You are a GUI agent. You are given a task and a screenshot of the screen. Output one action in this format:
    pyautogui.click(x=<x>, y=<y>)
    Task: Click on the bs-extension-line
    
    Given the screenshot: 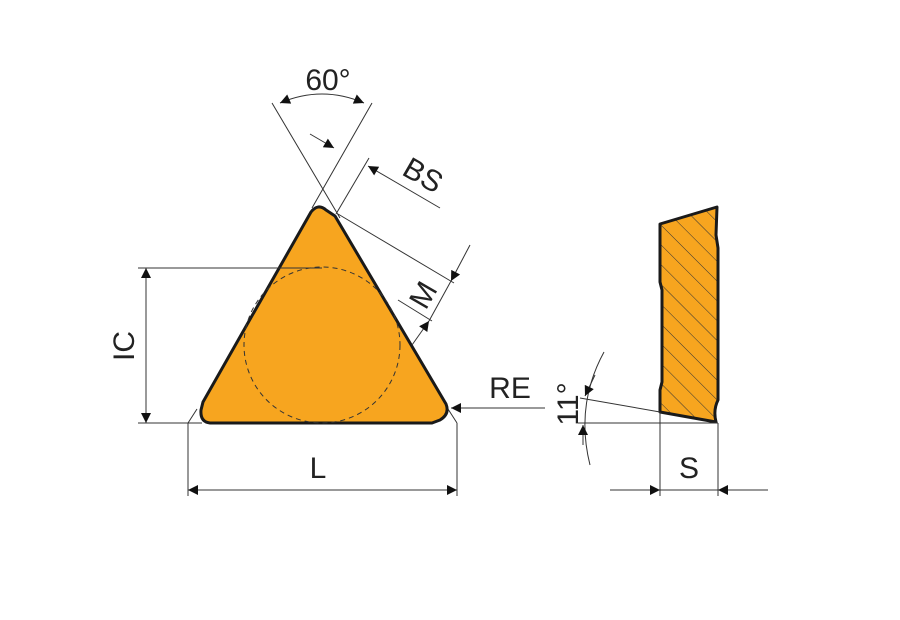 What is the action you would take?
    pyautogui.click(x=352, y=186)
    